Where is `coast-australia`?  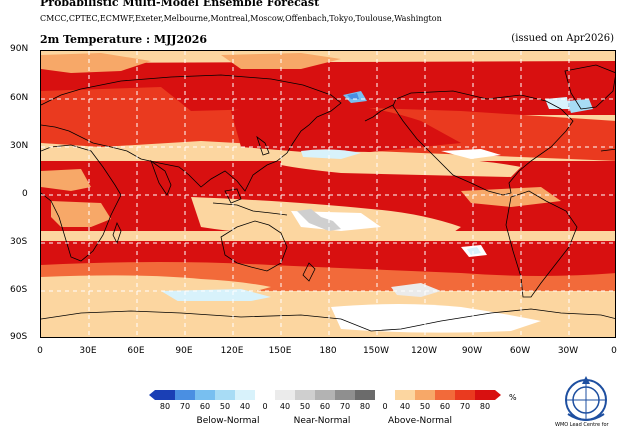
coast-australia is located at coordinates (254, 246).